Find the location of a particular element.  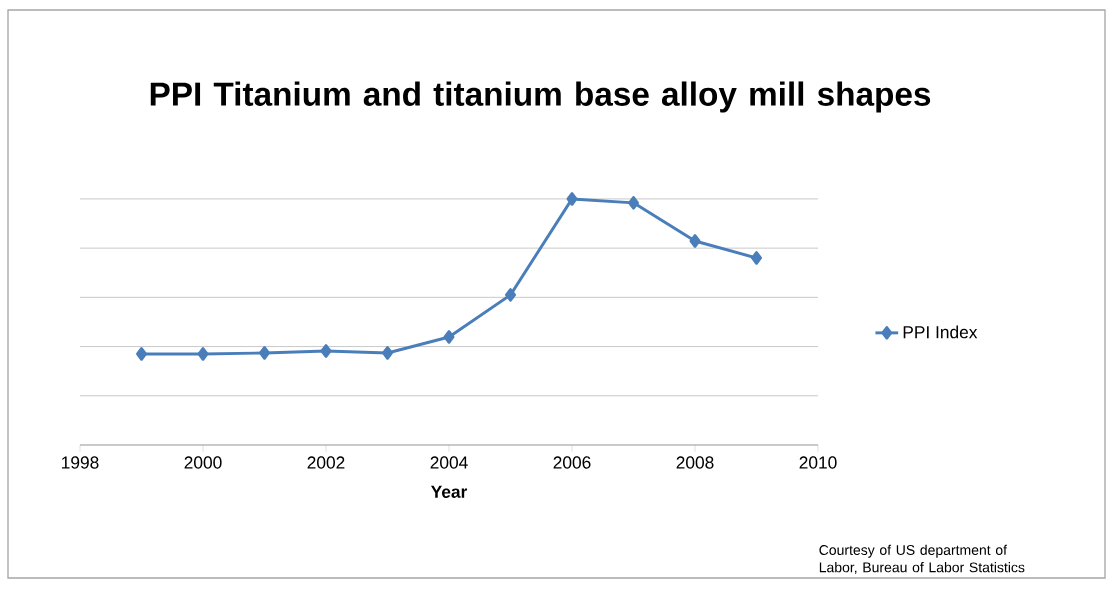

x-tick-label: 2004 is located at coordinates (449, 462).